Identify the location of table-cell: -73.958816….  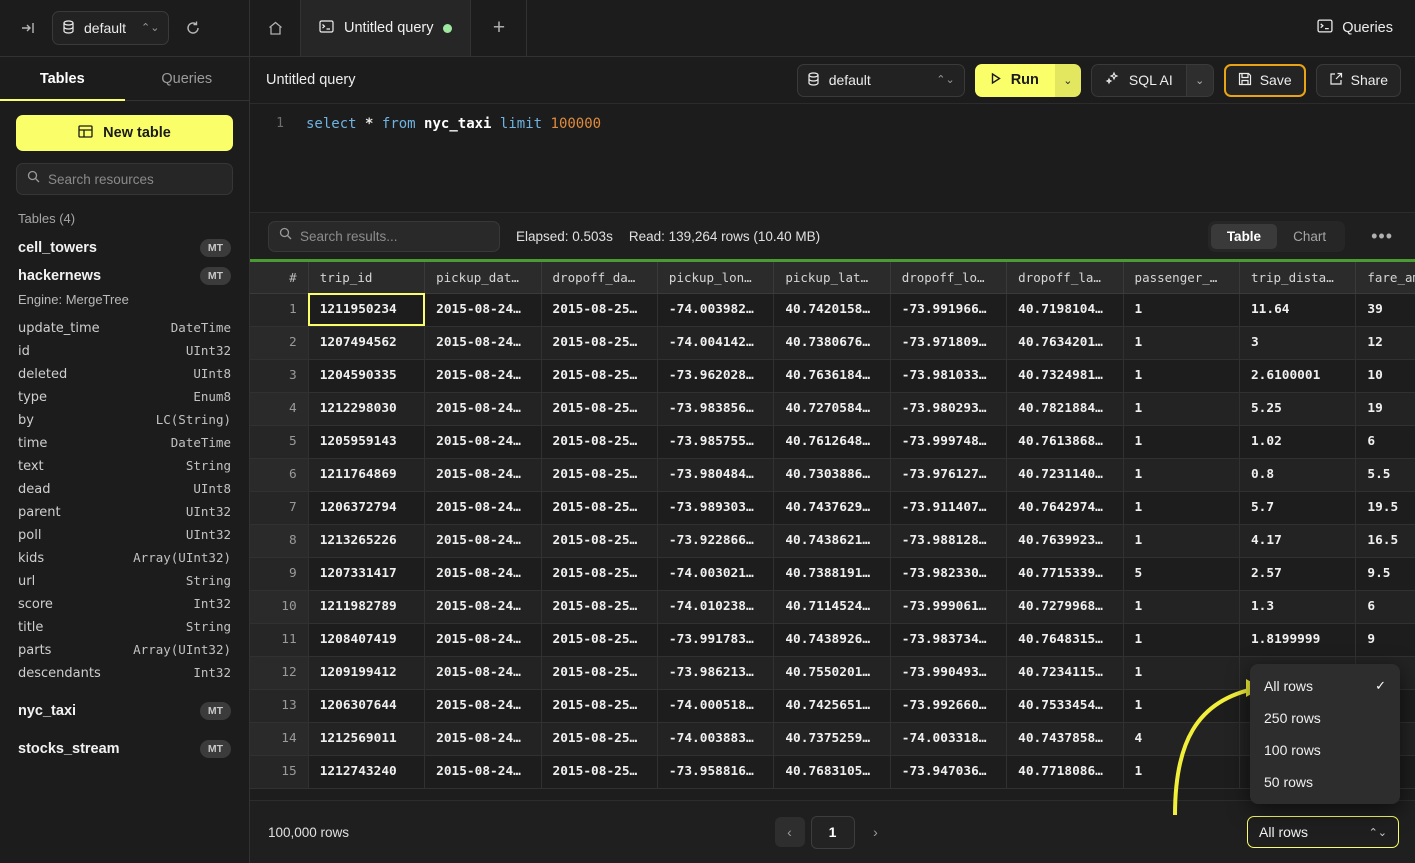
(716, 772).